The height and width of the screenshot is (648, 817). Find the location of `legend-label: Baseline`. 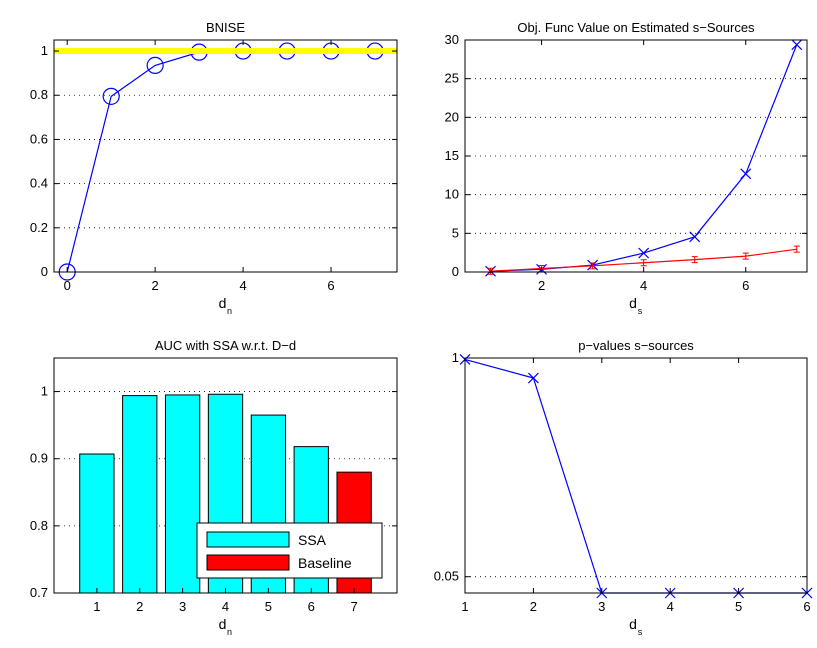

legend-label: Baseline is located at coordinates (325, 563).